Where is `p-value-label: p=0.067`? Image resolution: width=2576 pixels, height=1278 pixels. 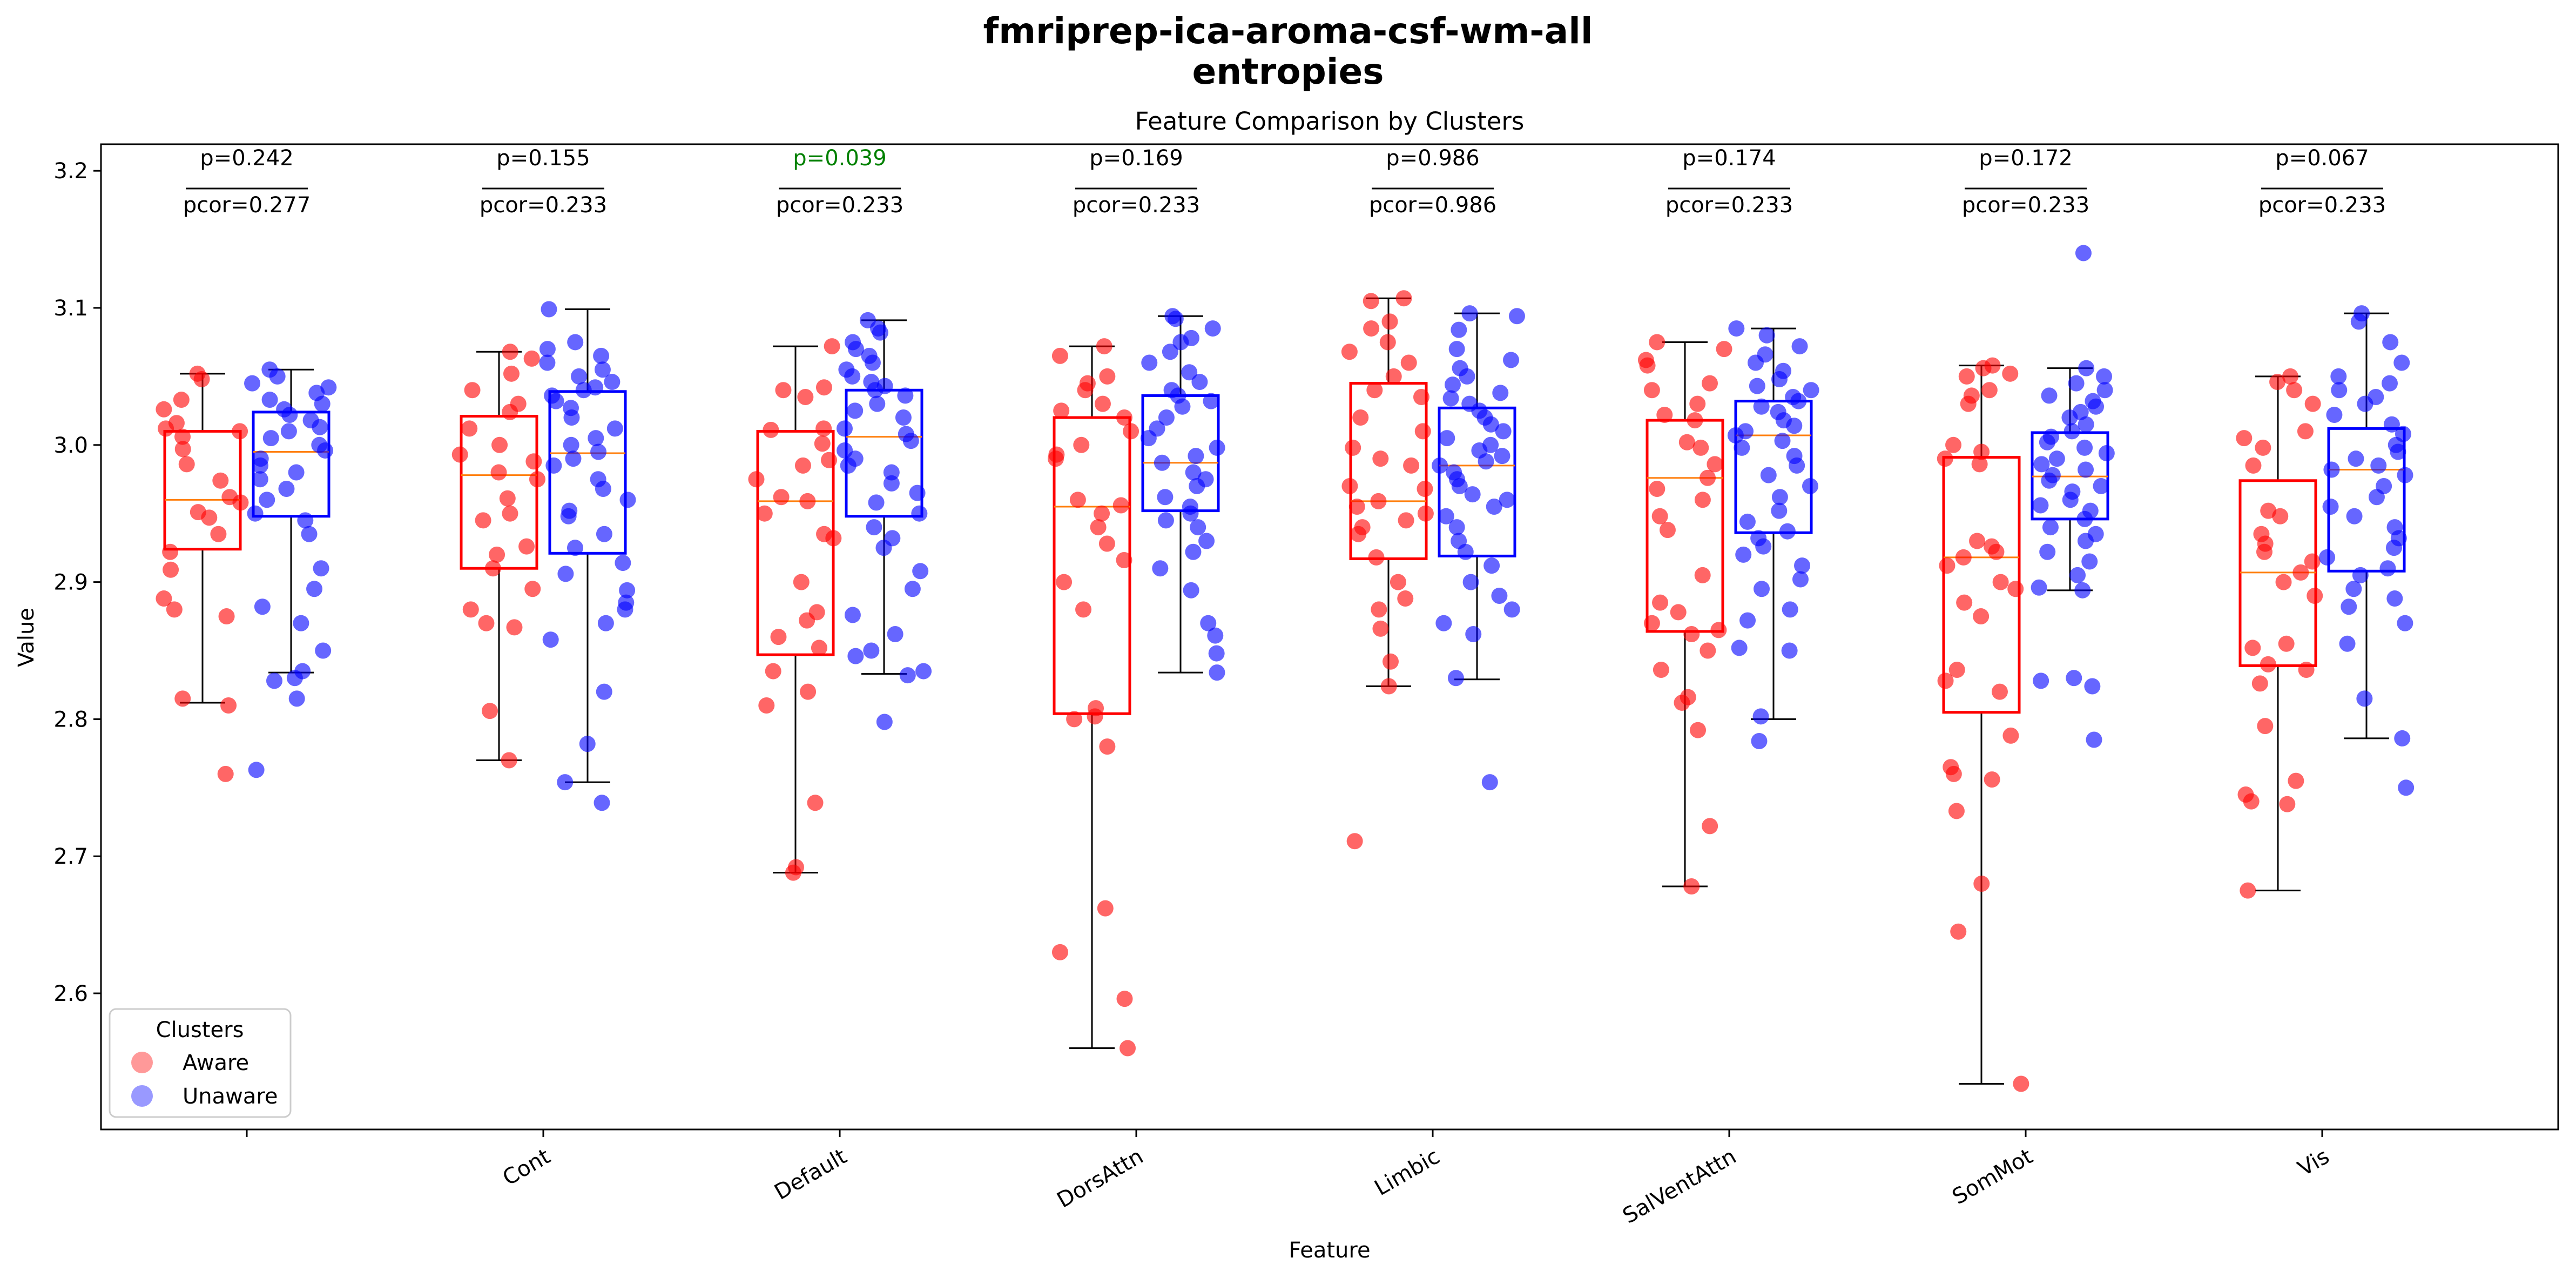 p-value-label: p=0.067 is located at coordinates (2322, 158).